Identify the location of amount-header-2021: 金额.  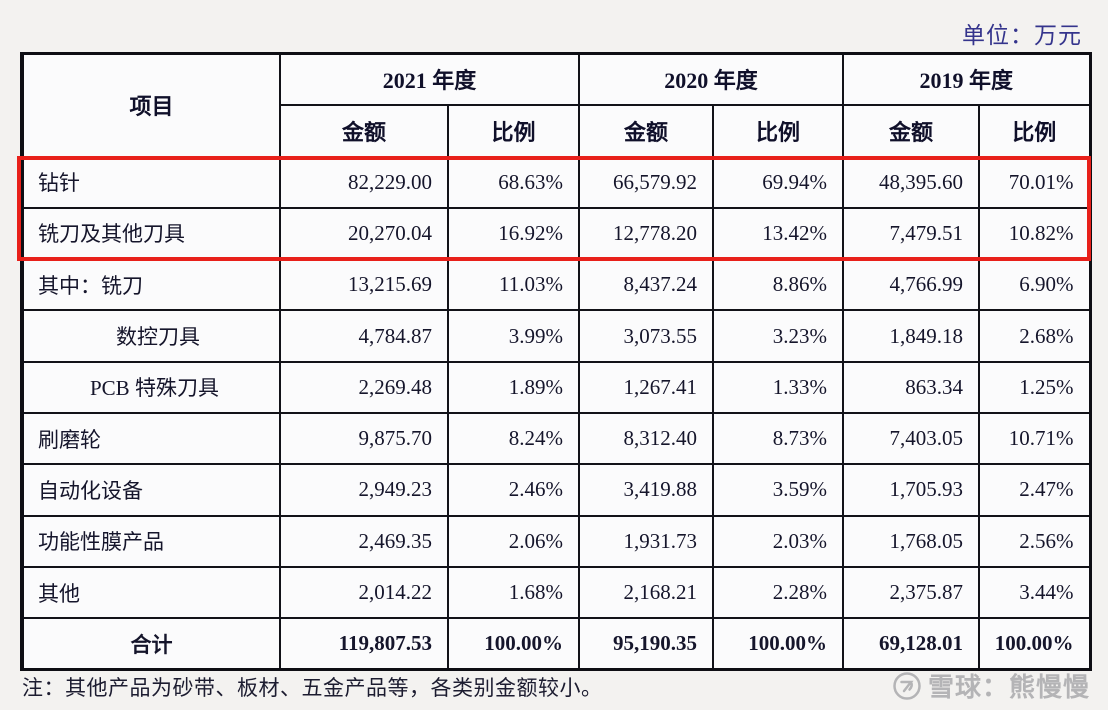
(364, 130).